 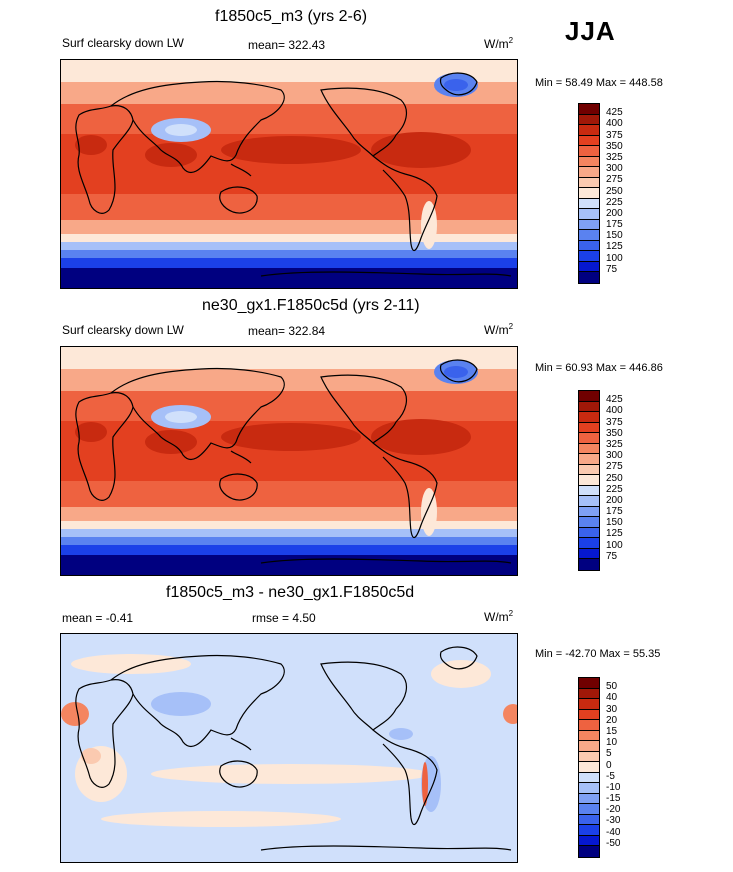 I want to click on panel2-band-arctic, so click(x=289, y=358).